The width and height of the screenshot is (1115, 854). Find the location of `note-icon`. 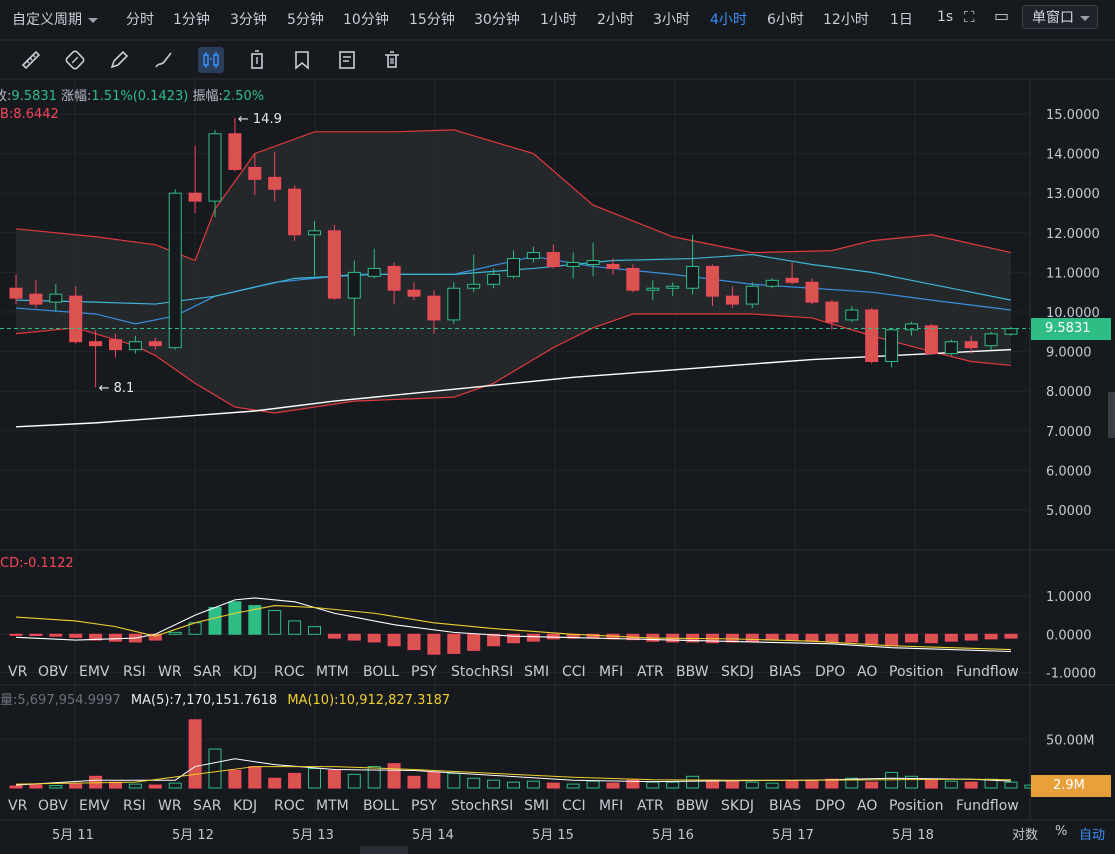

note-icon is located at coordinates (347, 60).